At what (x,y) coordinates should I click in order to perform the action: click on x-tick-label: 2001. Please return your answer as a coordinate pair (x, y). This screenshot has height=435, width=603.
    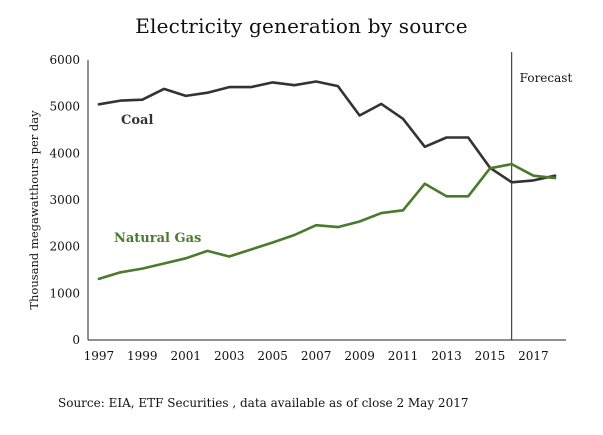
    Looking at the image, I should click on (185, 356).